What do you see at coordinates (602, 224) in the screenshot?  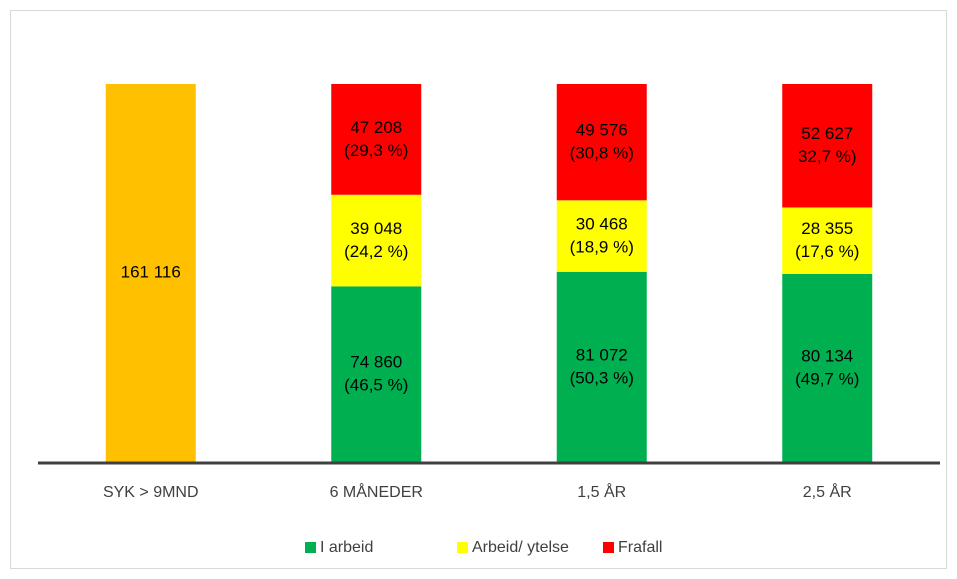 I see `data-label: 30 468` at bounding box center [602, 224].